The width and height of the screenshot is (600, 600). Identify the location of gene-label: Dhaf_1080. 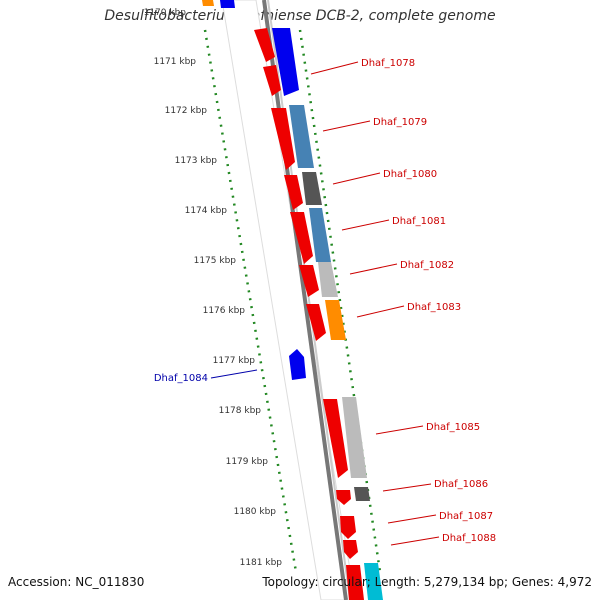
(410, 174).